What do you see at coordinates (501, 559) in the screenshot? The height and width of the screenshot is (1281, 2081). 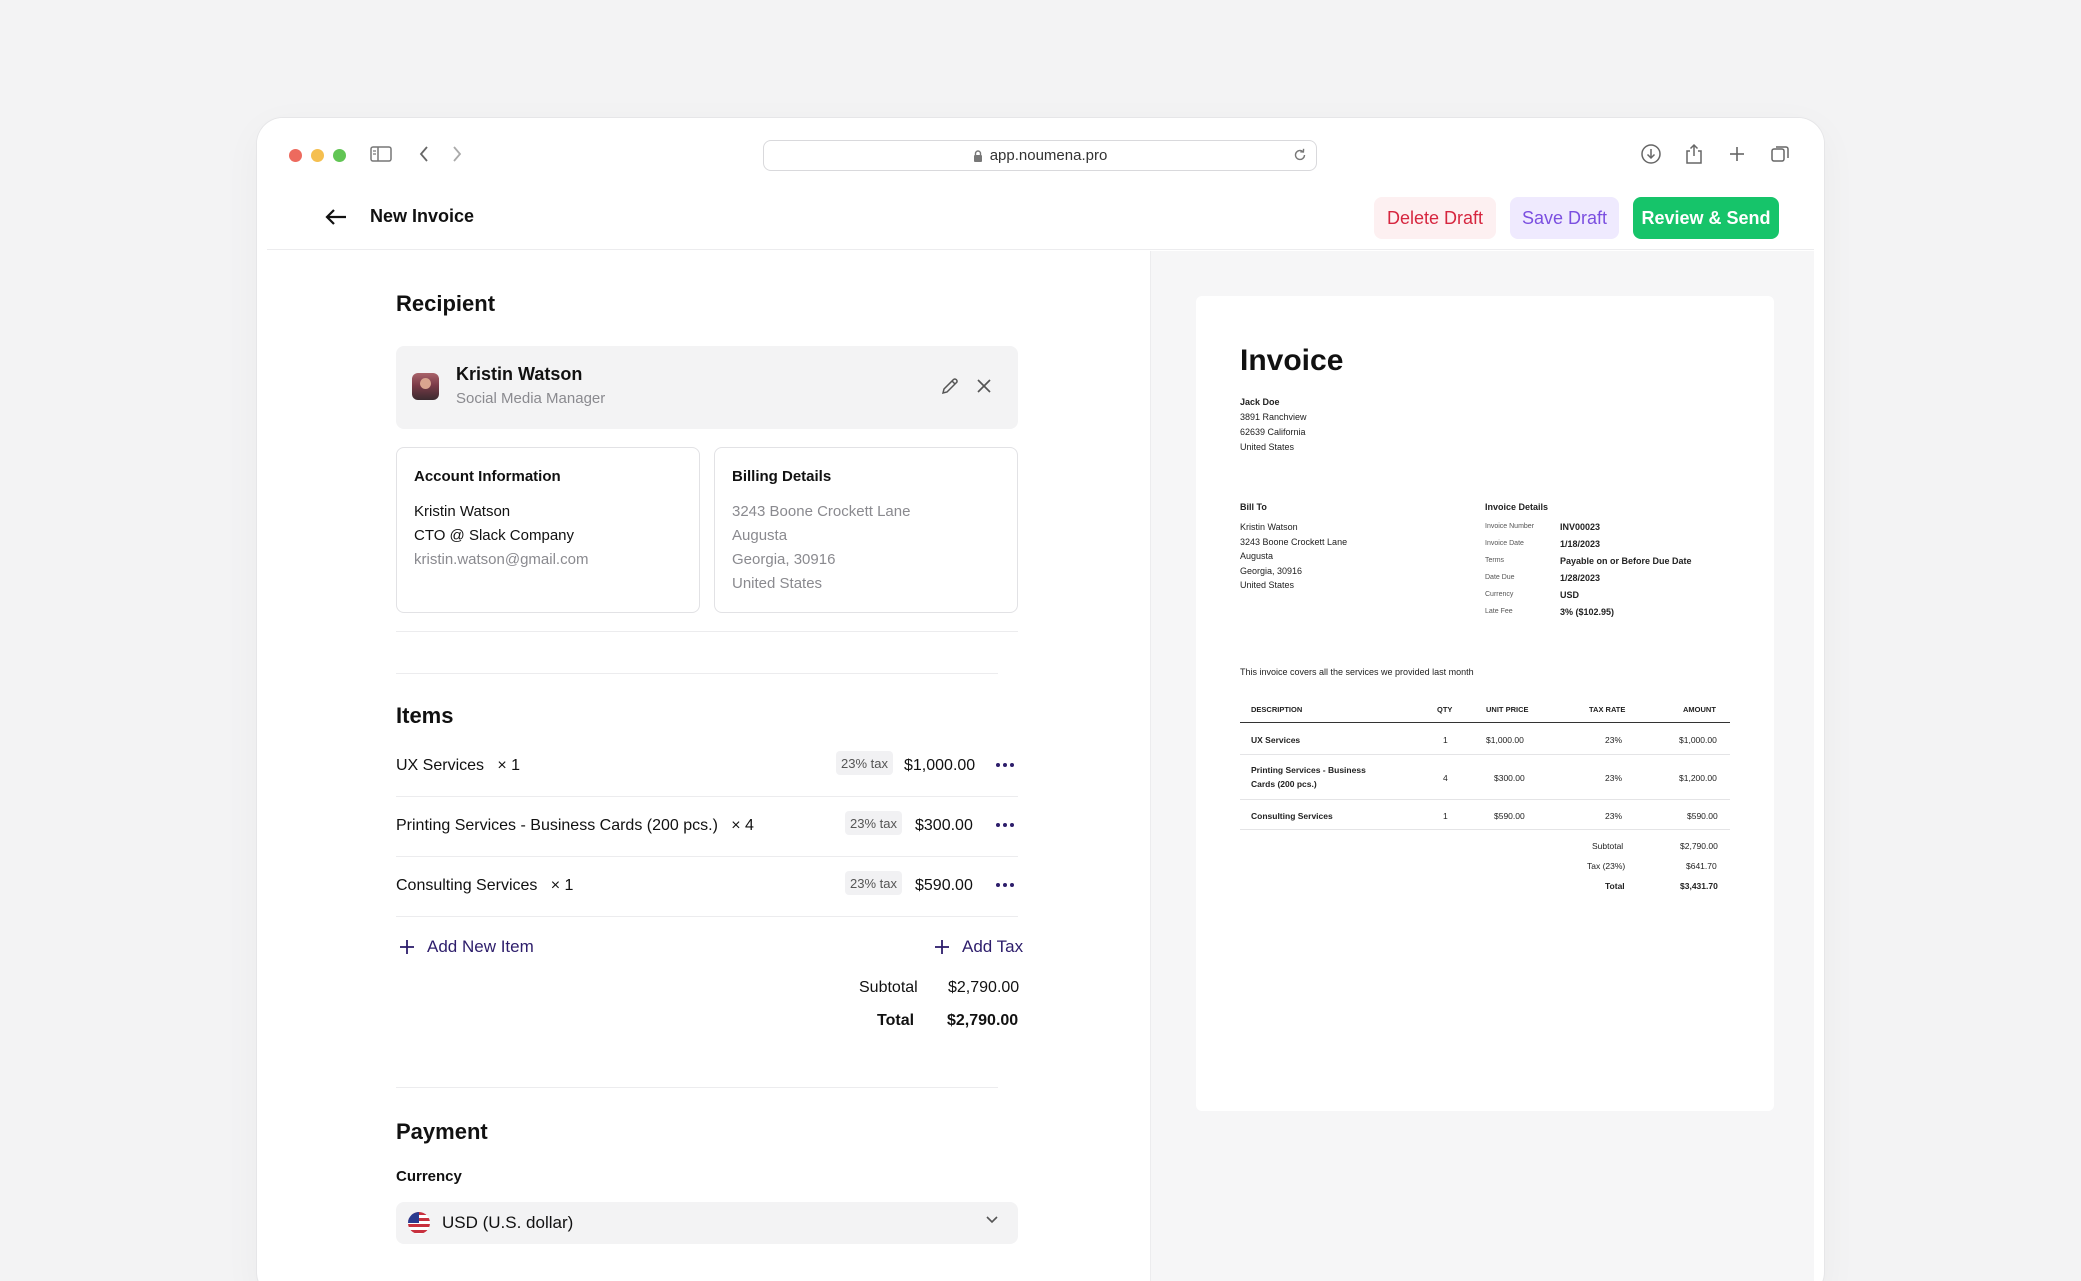 I see `account-email: kristin.watson@gmail.com` at bounding box center [501, 559].